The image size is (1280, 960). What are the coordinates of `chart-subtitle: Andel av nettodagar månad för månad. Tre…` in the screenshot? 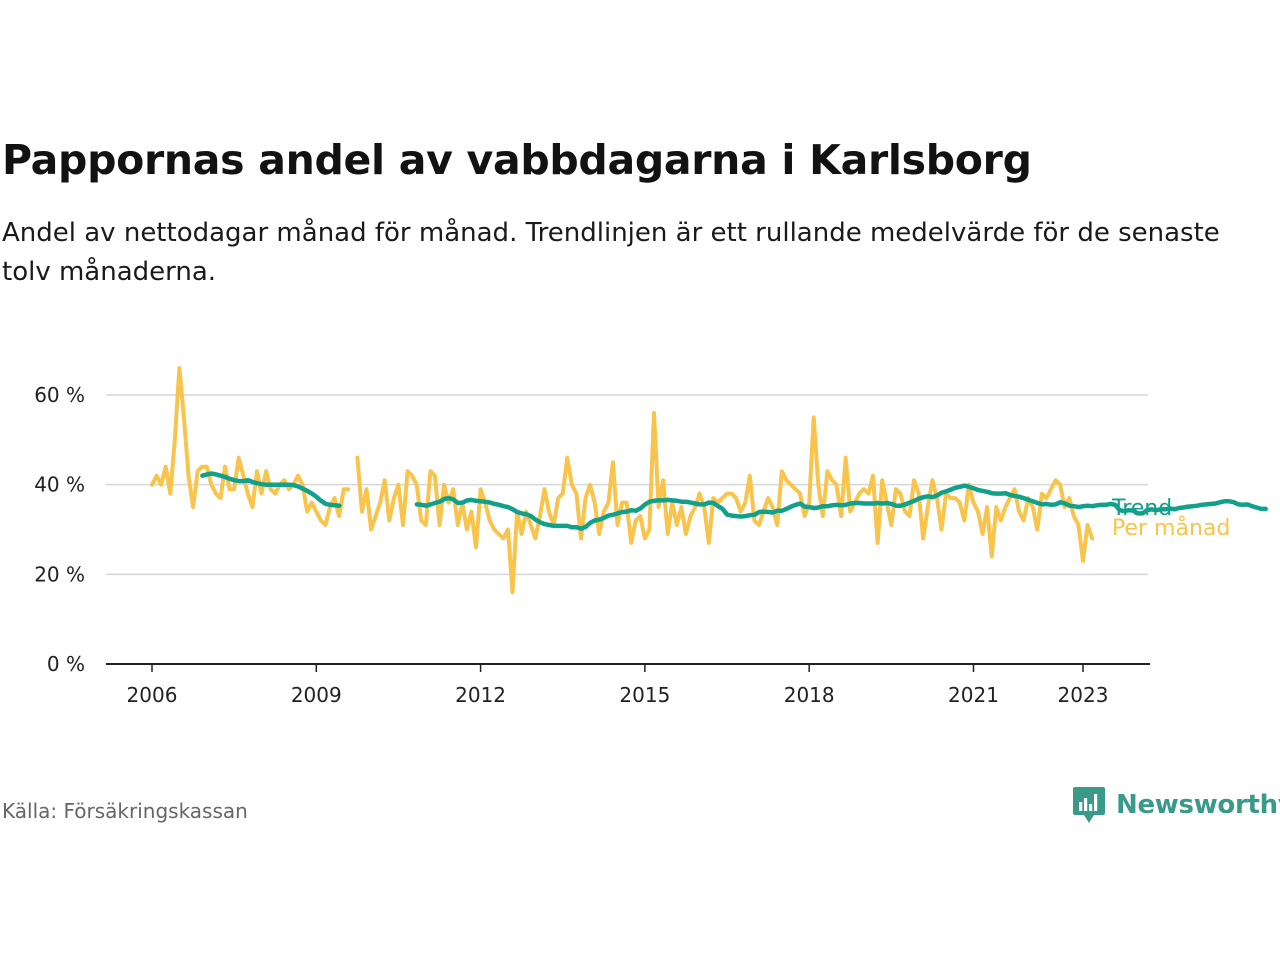 It's located at (611, 252).